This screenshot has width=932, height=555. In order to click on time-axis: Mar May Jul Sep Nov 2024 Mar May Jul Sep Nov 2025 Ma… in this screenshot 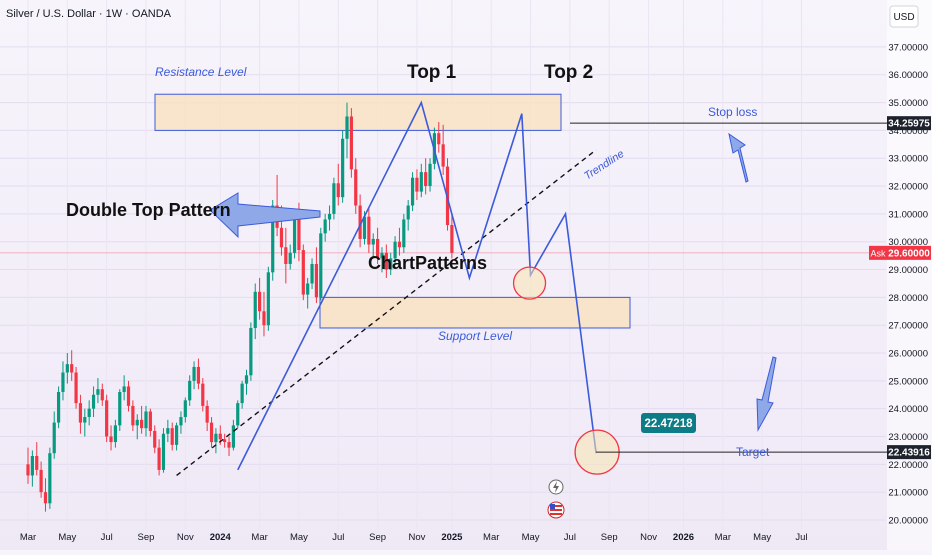, I will do `click(414, 537)`.